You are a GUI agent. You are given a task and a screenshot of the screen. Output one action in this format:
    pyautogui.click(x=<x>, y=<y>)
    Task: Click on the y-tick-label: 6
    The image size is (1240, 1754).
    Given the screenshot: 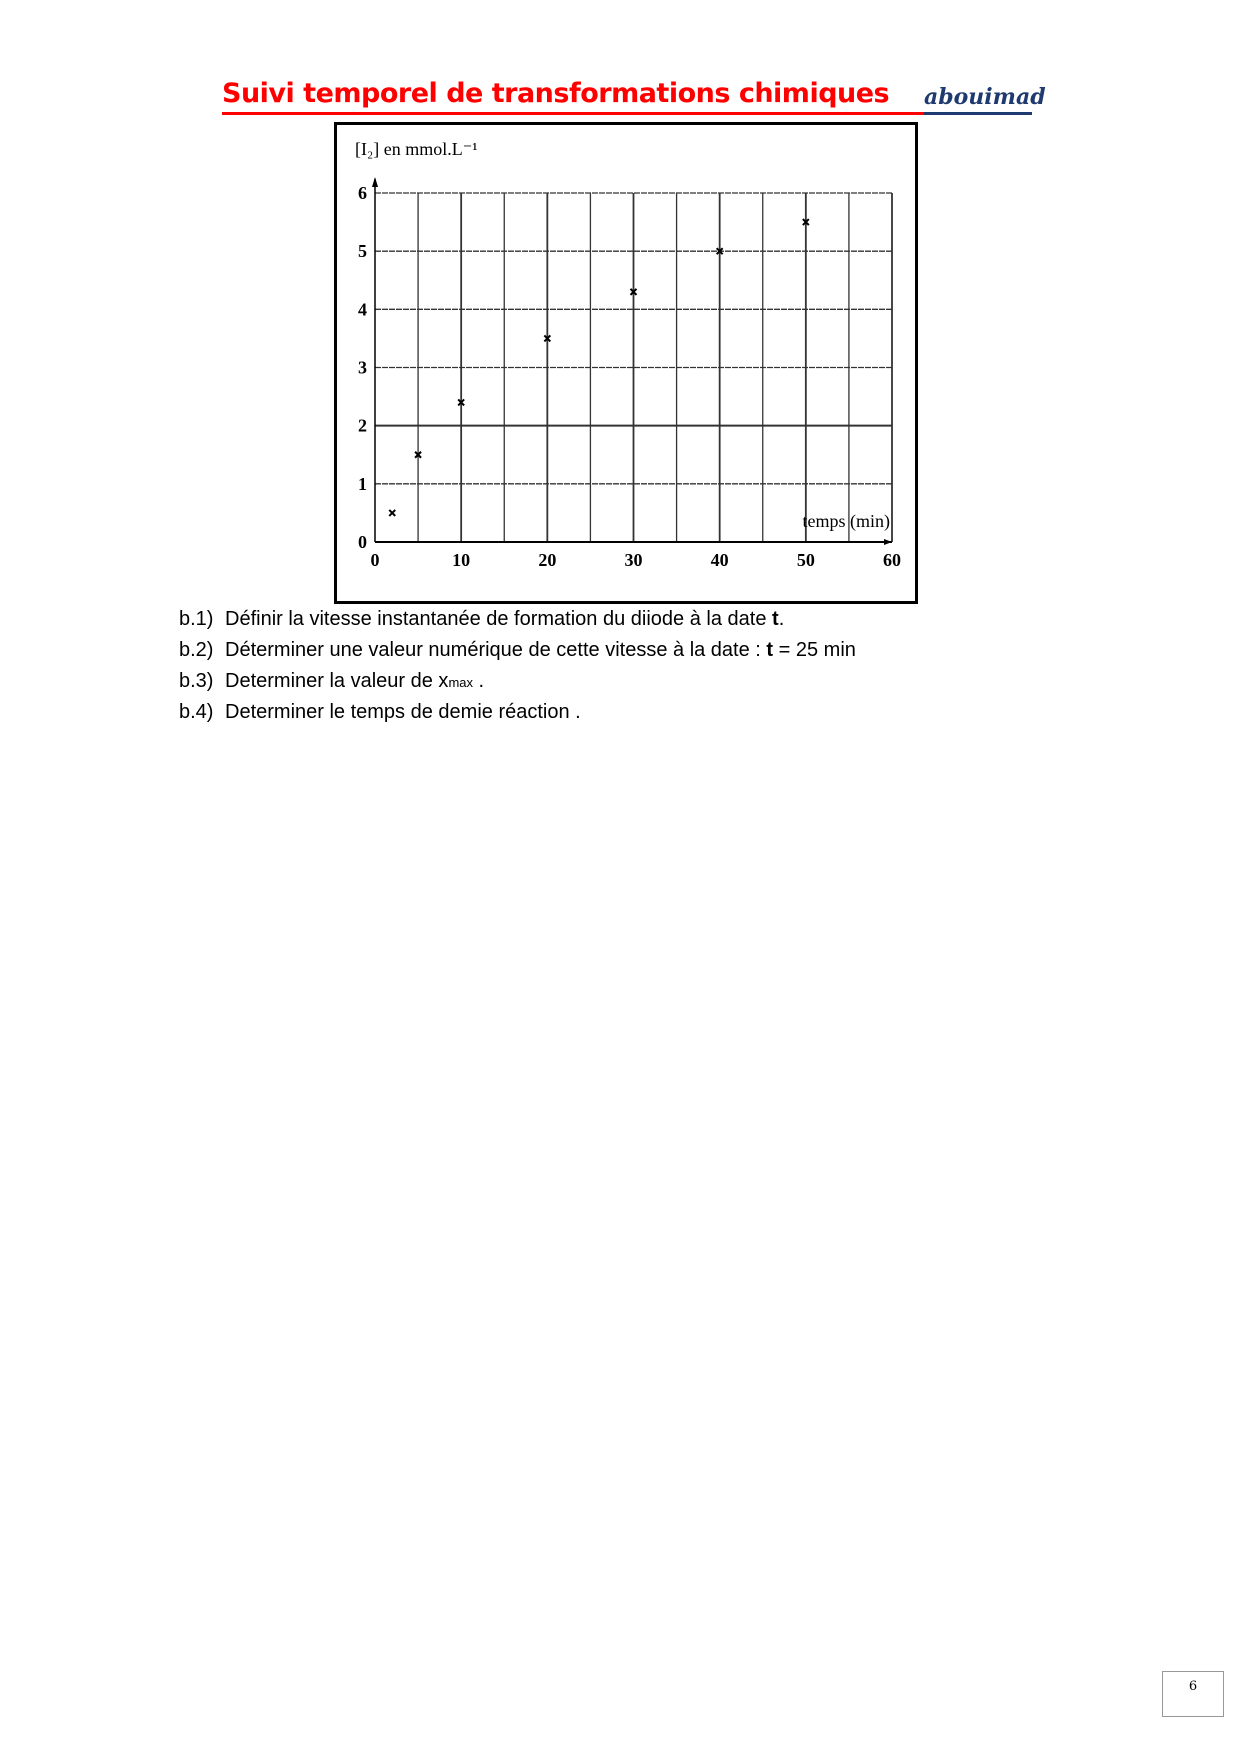 What is the action you would take?
    pyautogui.click(x=362, y=193)
    